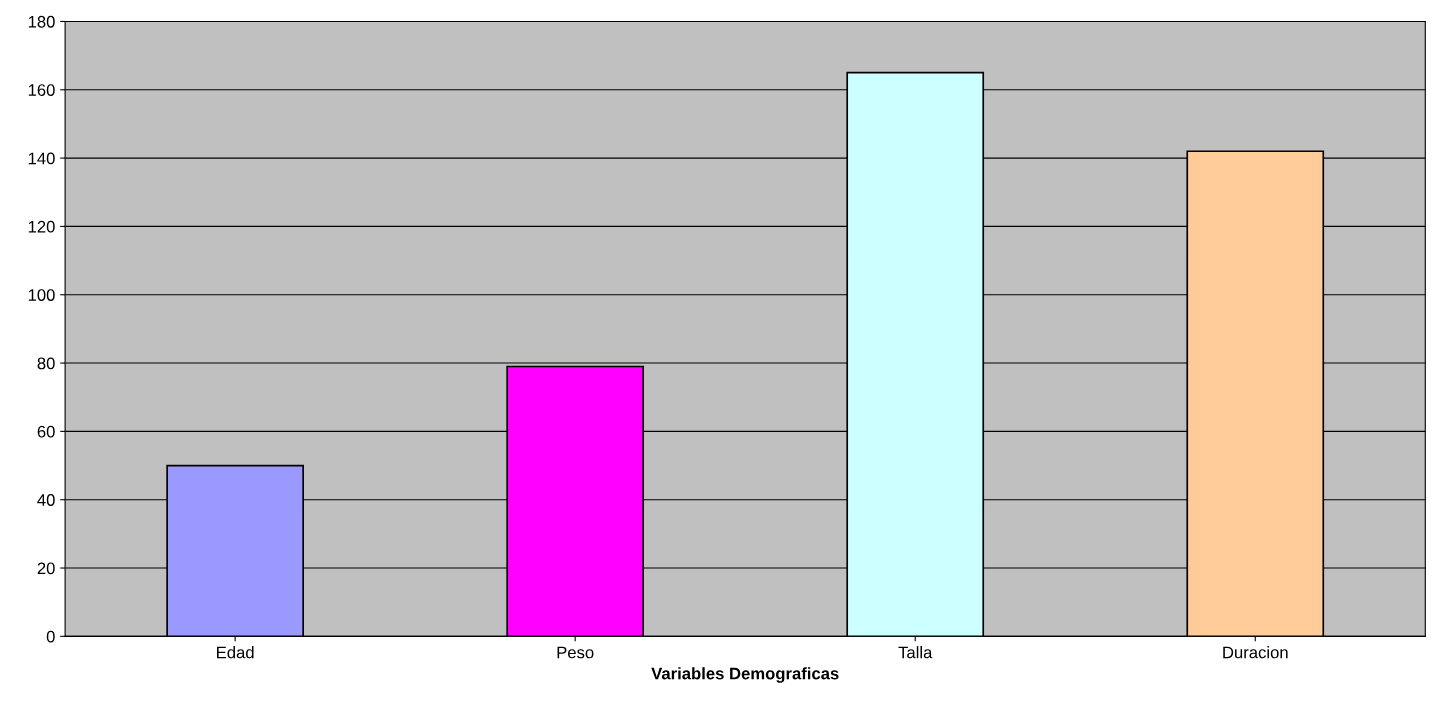 The image size is (1447, 715). I want to click on y-tick-label: 100, so click(41, 295).